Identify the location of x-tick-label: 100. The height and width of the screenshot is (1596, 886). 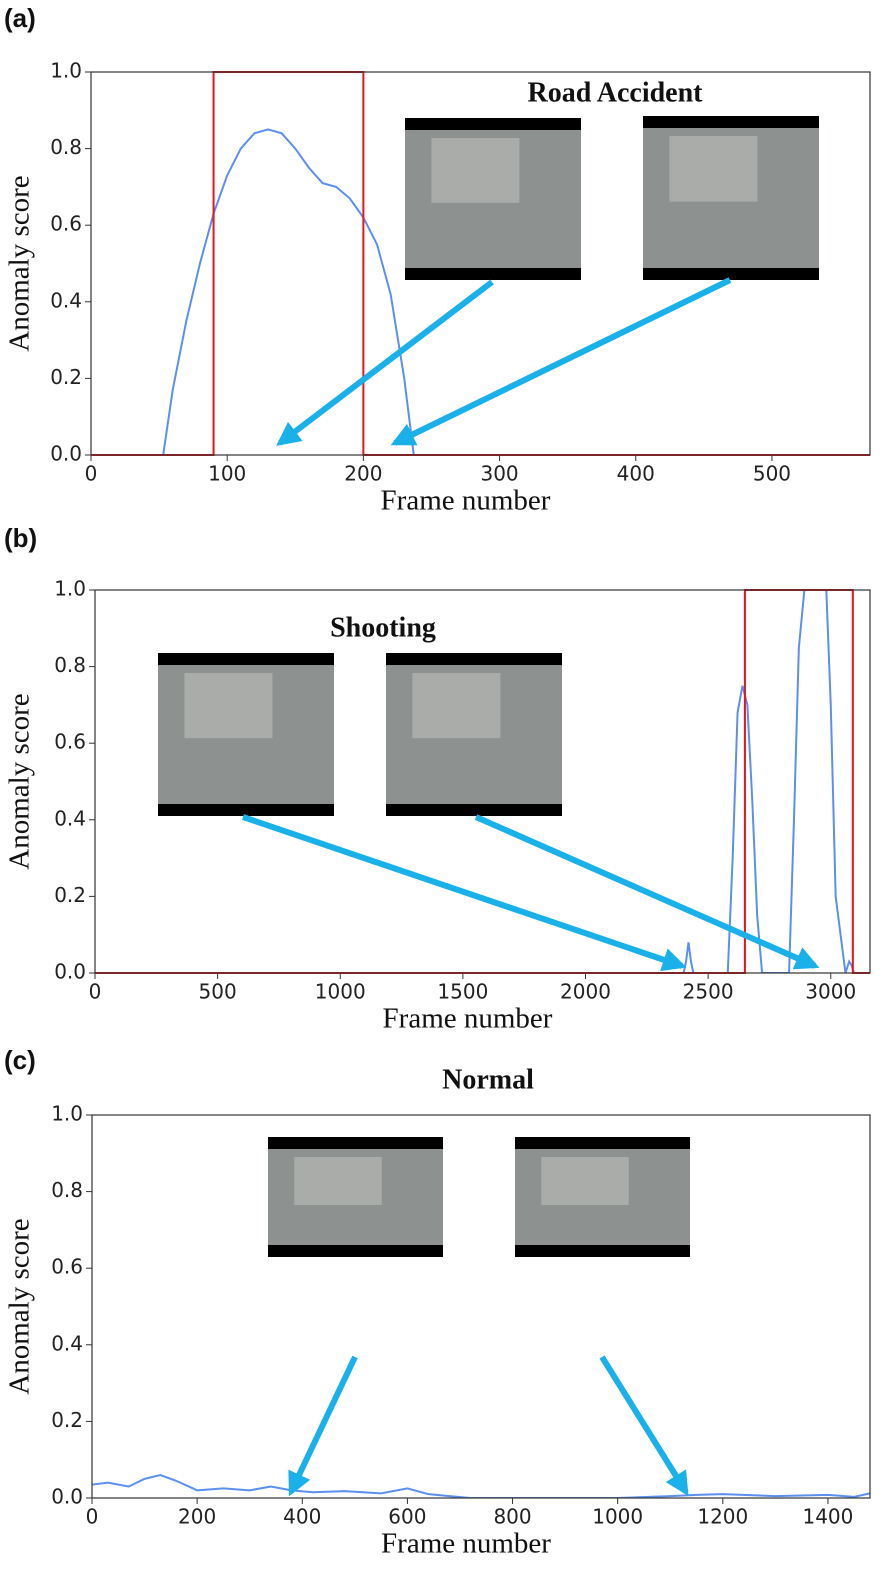
(227, 474).